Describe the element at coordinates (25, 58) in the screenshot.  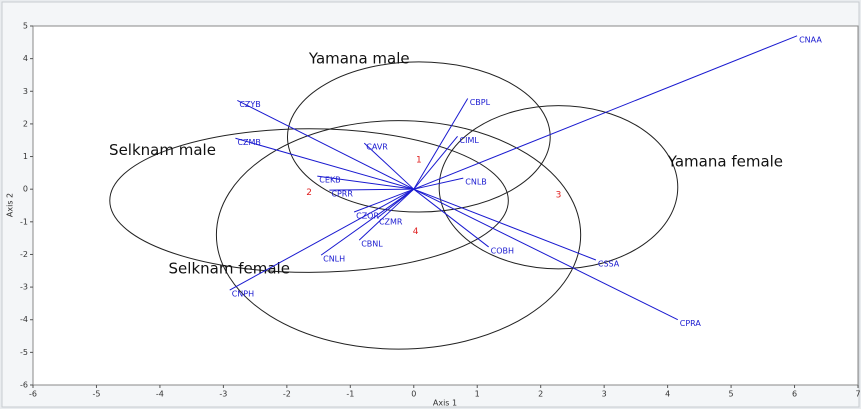
I see `y-tick-label: 4` at that location.